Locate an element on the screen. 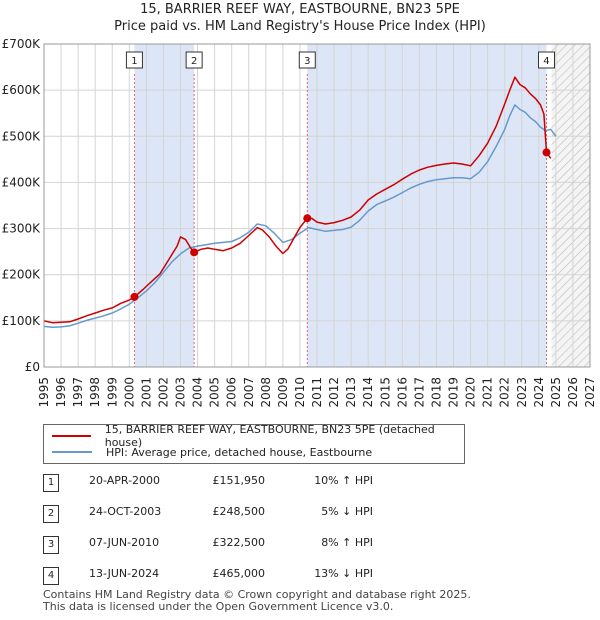  x-tick-label: 2023 is located at coordinates (522, 392).